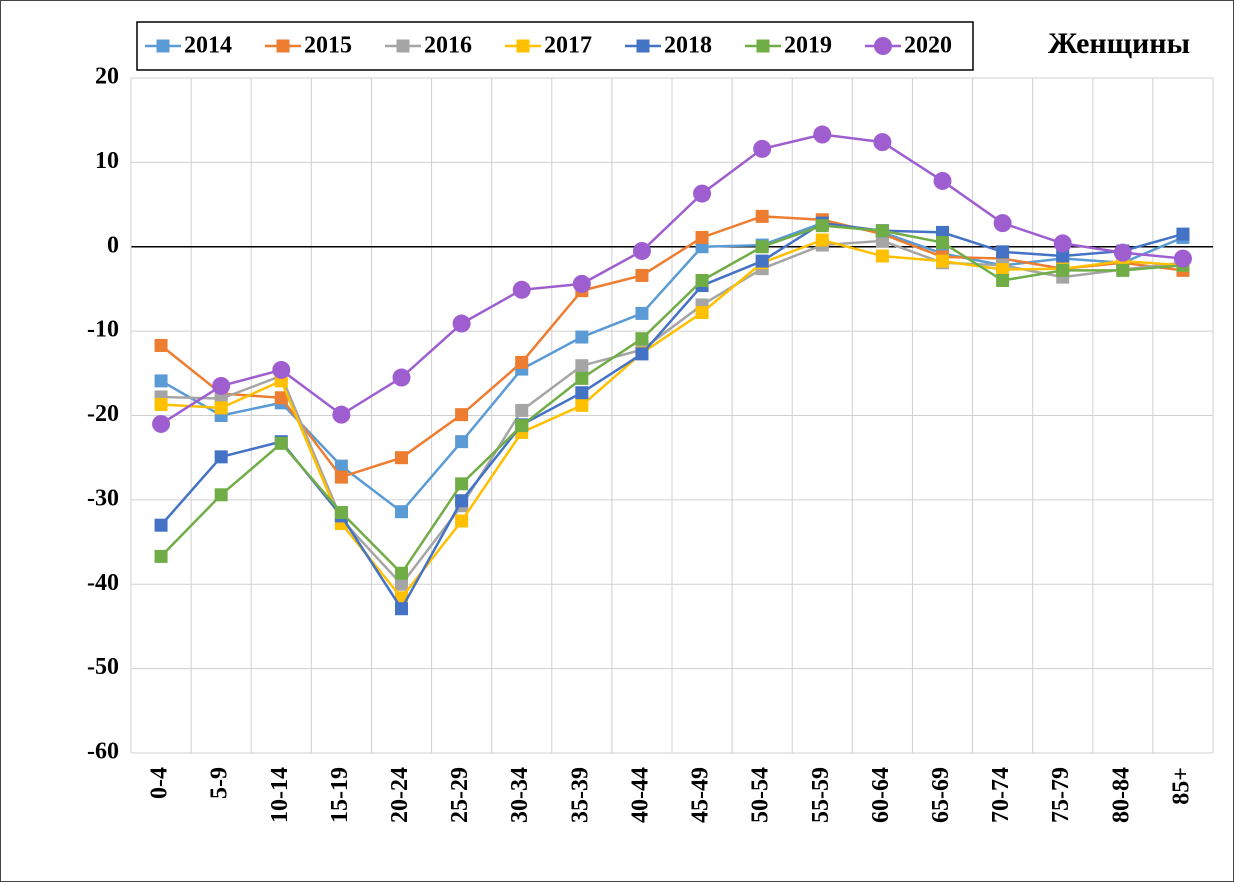 This screenshot has height=882, width=1234. What do you see at coordinates (103, 583) in the screenshot?
I see `y-tick-label: -40` at bounding box center [103, 583].